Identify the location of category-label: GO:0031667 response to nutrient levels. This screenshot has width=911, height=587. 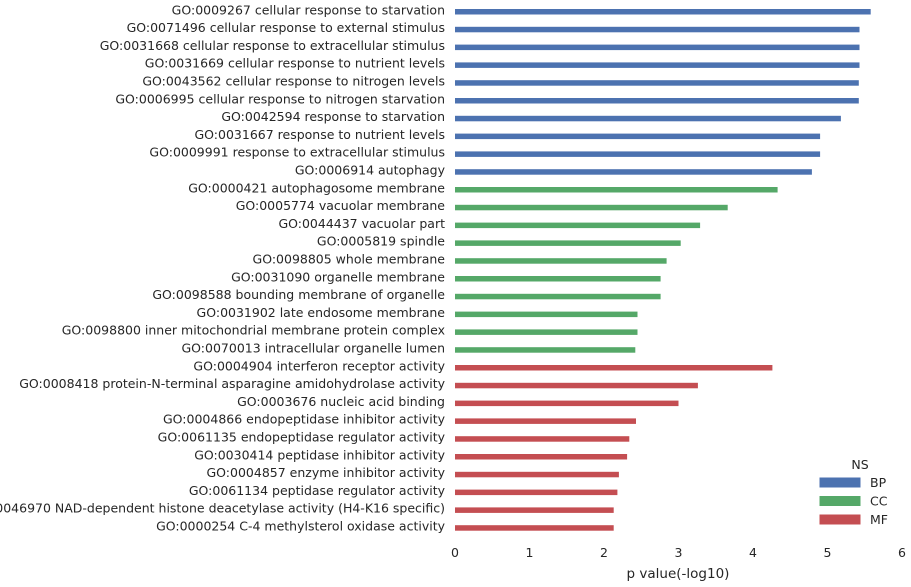
(319, 134).